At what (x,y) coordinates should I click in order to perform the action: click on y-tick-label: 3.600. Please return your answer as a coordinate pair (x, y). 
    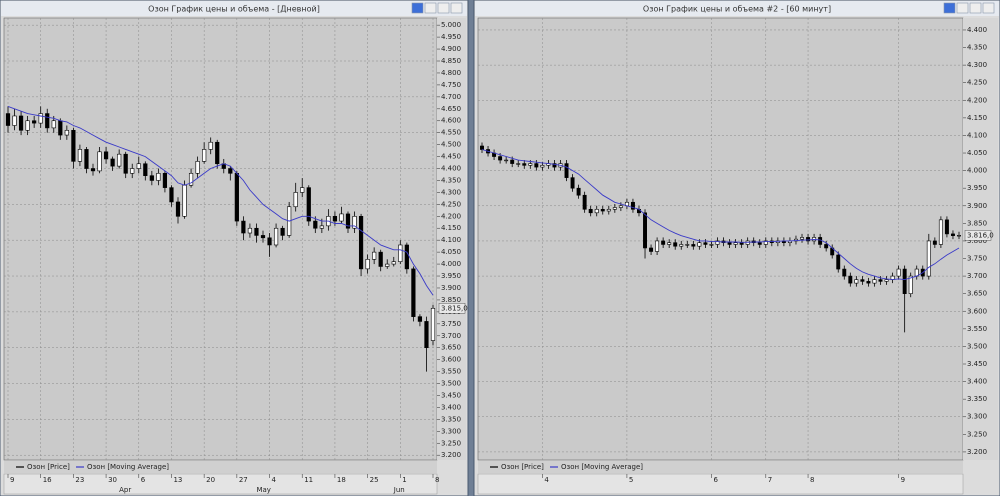
    Looking at the image, I should click on (451, 360).